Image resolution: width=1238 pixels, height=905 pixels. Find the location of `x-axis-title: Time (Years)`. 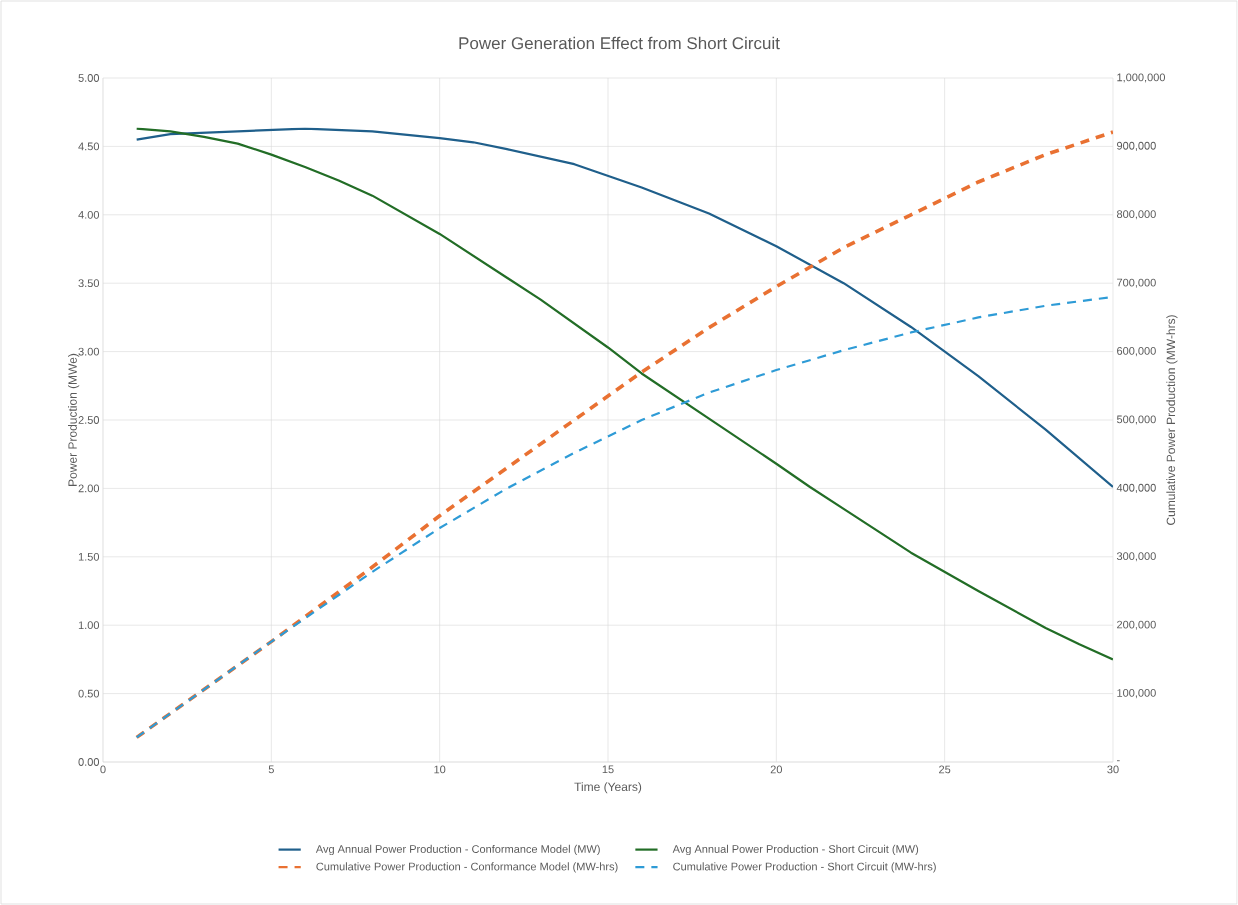

x-axis-title: Time (Years) is located at coordinates (608, 788).